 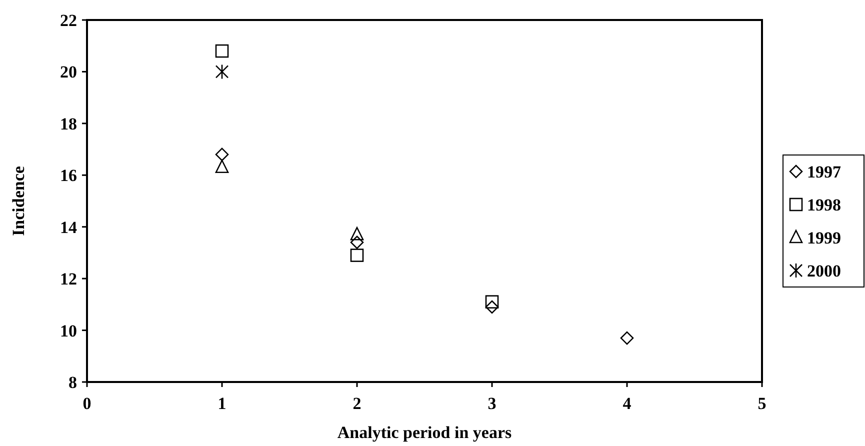 I want to click on y-tick-label: 20, so click(x=68, y=72).